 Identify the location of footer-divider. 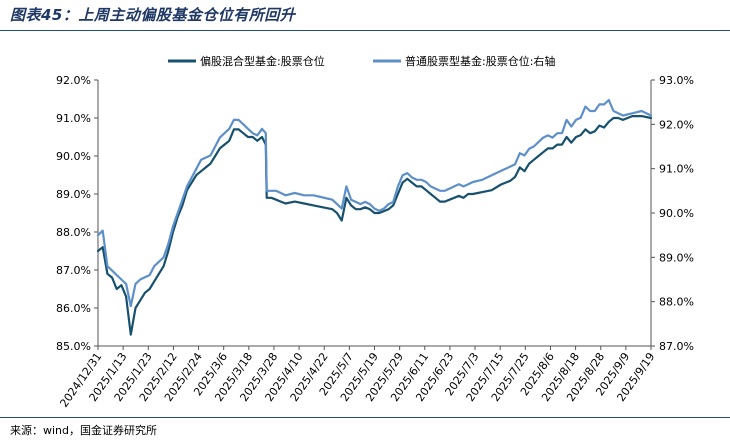
(365, 417).